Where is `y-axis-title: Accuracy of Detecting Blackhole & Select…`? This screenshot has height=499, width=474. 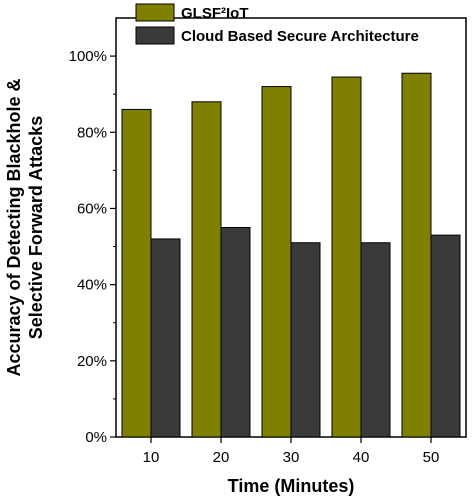
y-axis-title: Accuracy of Detecting Blackhole & Select… is located at coordinates (25, 227).